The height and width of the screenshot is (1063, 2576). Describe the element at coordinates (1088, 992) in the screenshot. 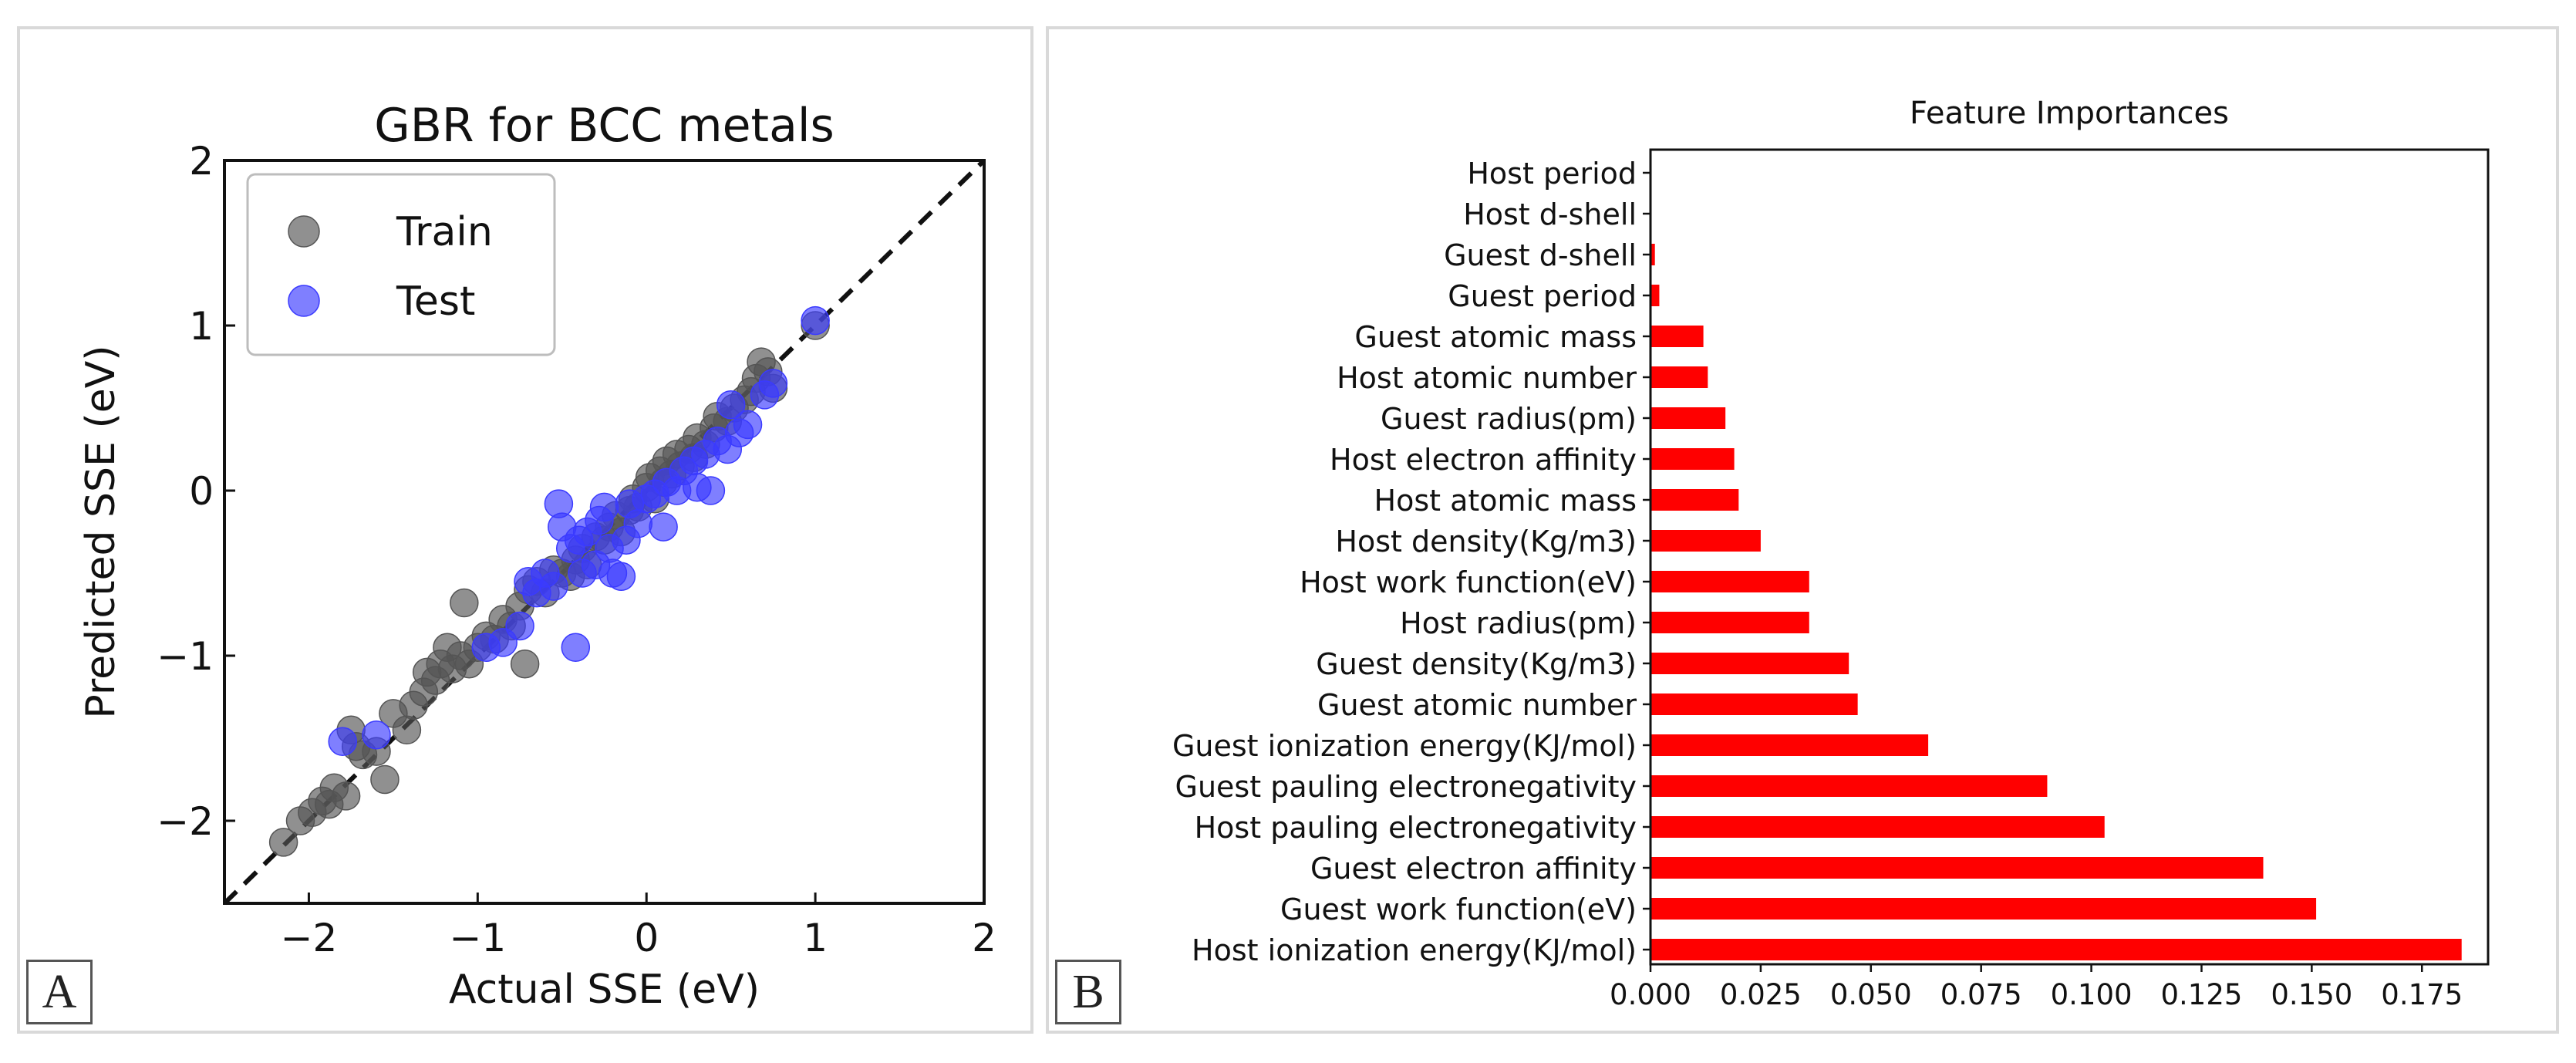

I see `panel-label-b: B` at that location.